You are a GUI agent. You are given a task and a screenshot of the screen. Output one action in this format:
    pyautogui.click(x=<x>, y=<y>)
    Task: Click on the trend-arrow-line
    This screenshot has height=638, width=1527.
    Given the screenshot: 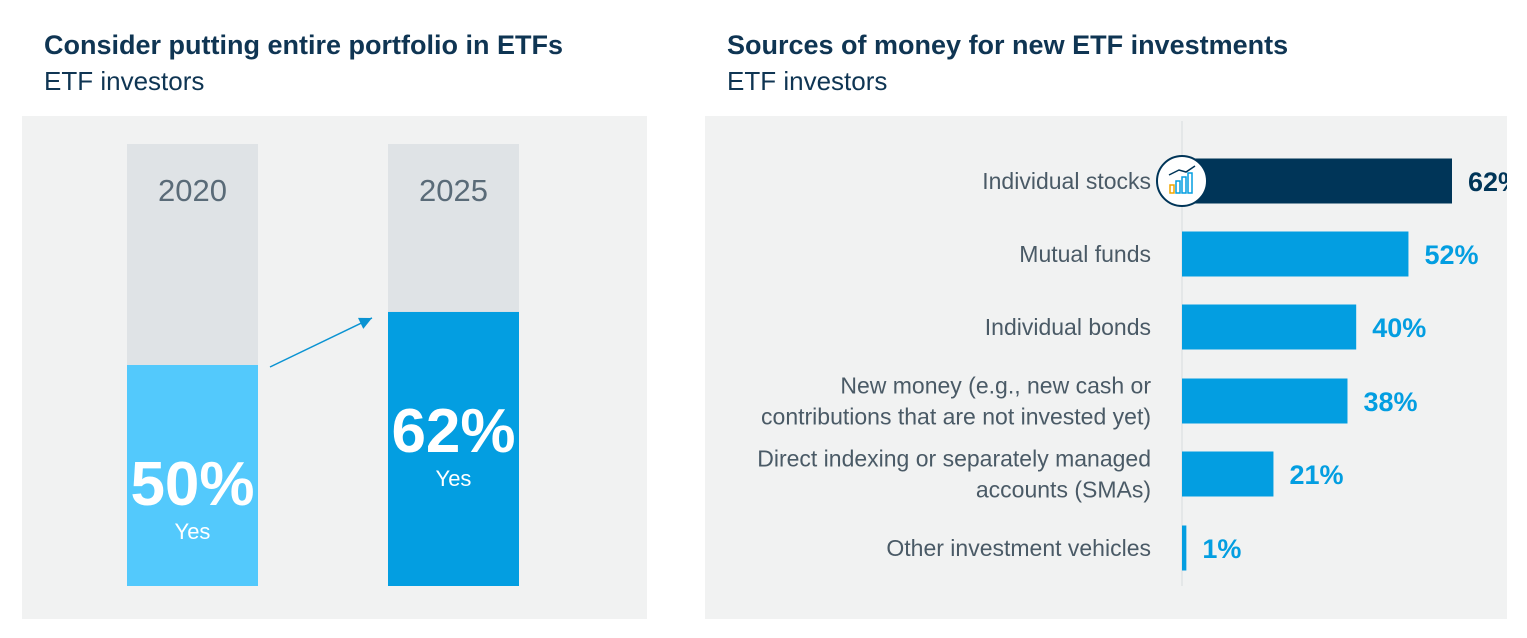 What is the action you would take?
    pyautogui.click(x=321, y=342)
    